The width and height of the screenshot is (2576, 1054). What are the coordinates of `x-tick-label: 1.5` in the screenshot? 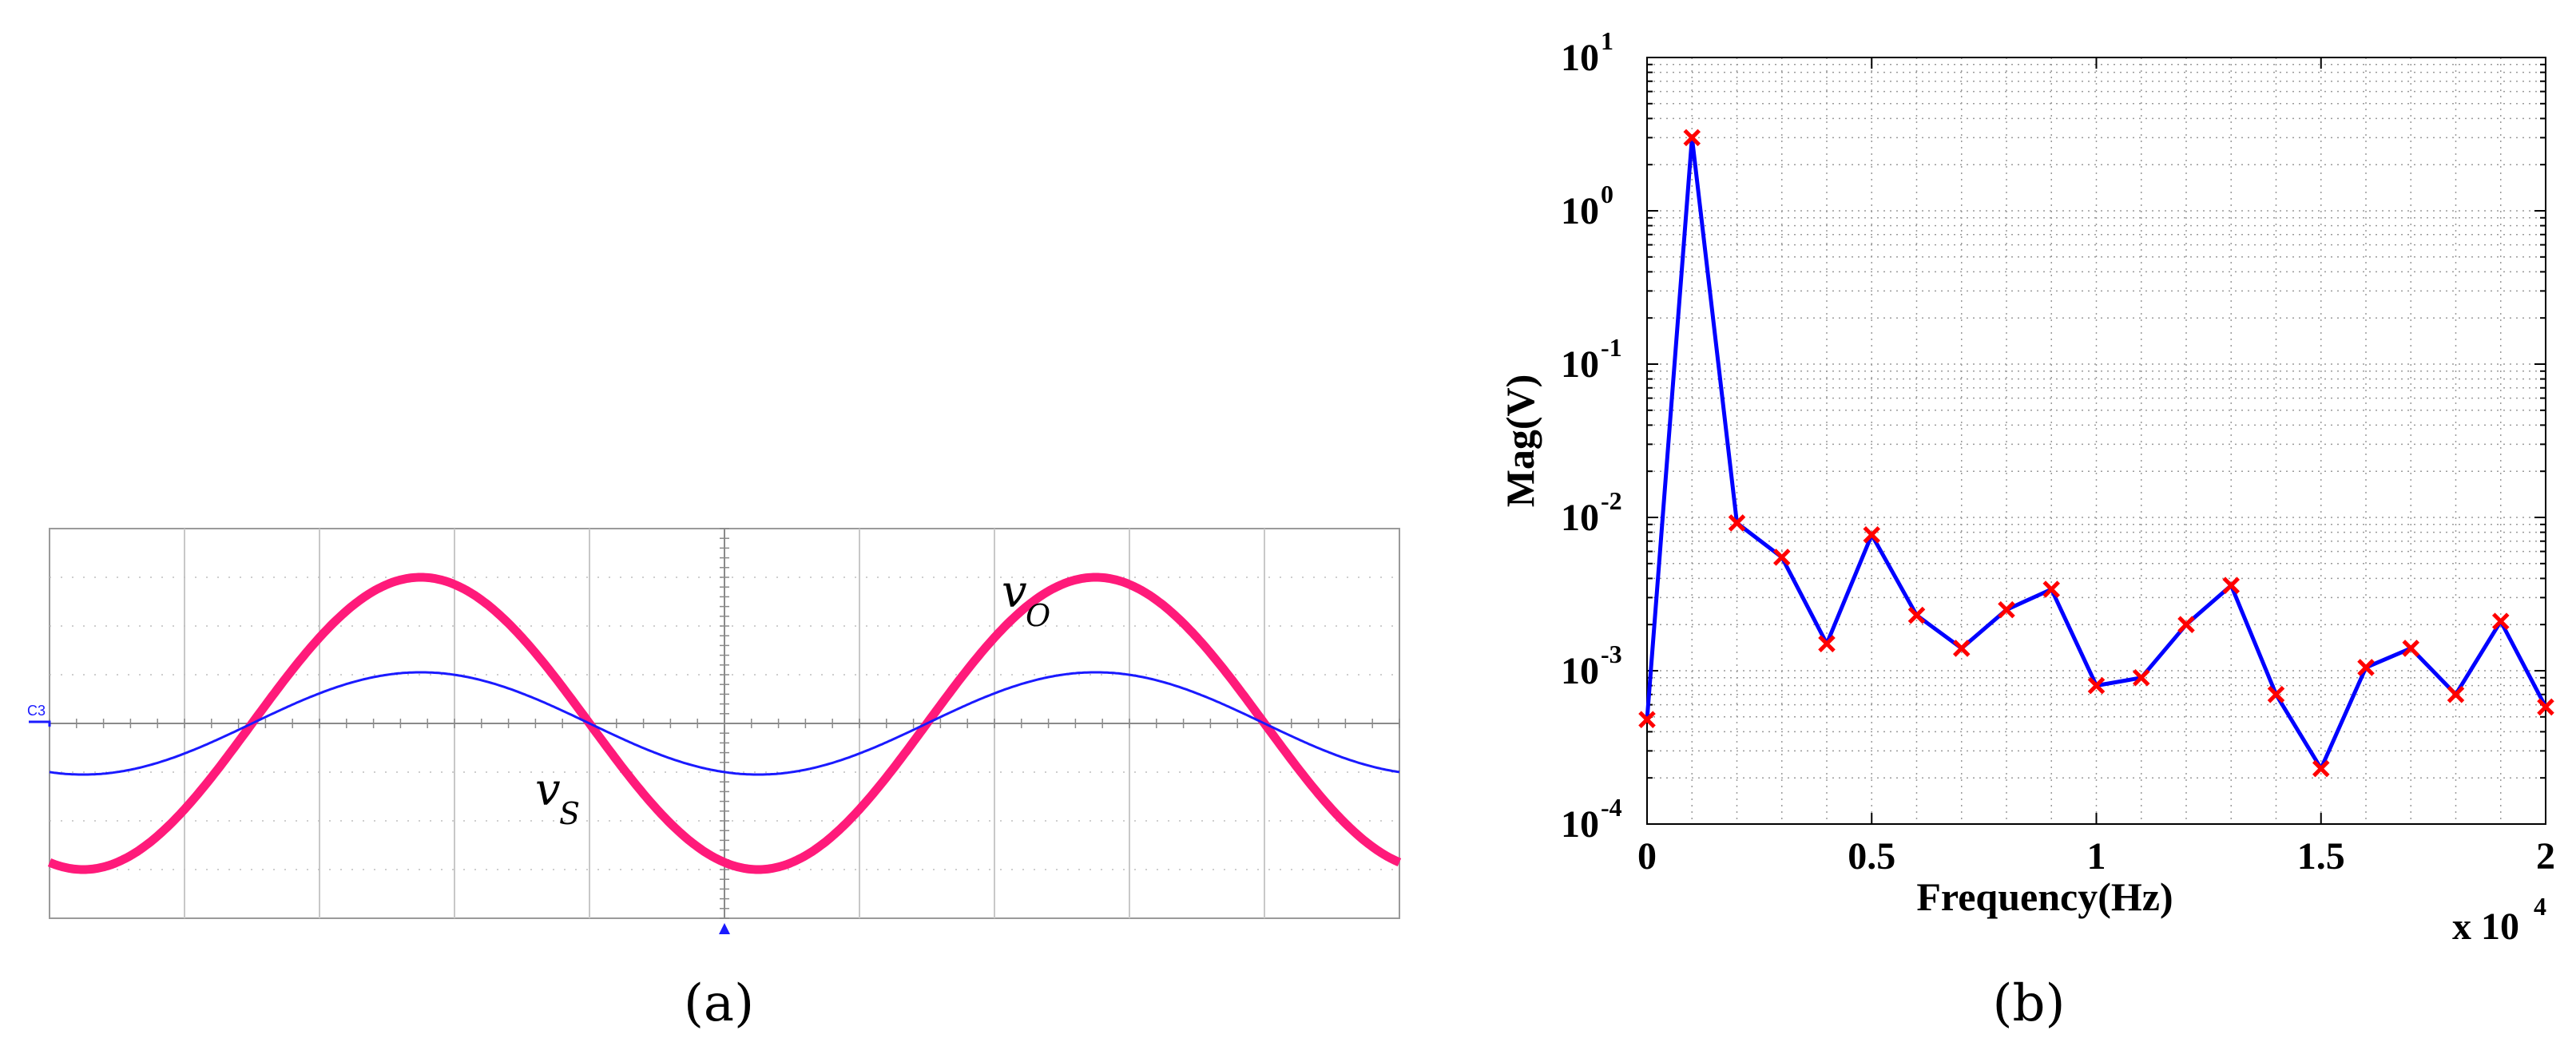 It's located at (2321, 856).